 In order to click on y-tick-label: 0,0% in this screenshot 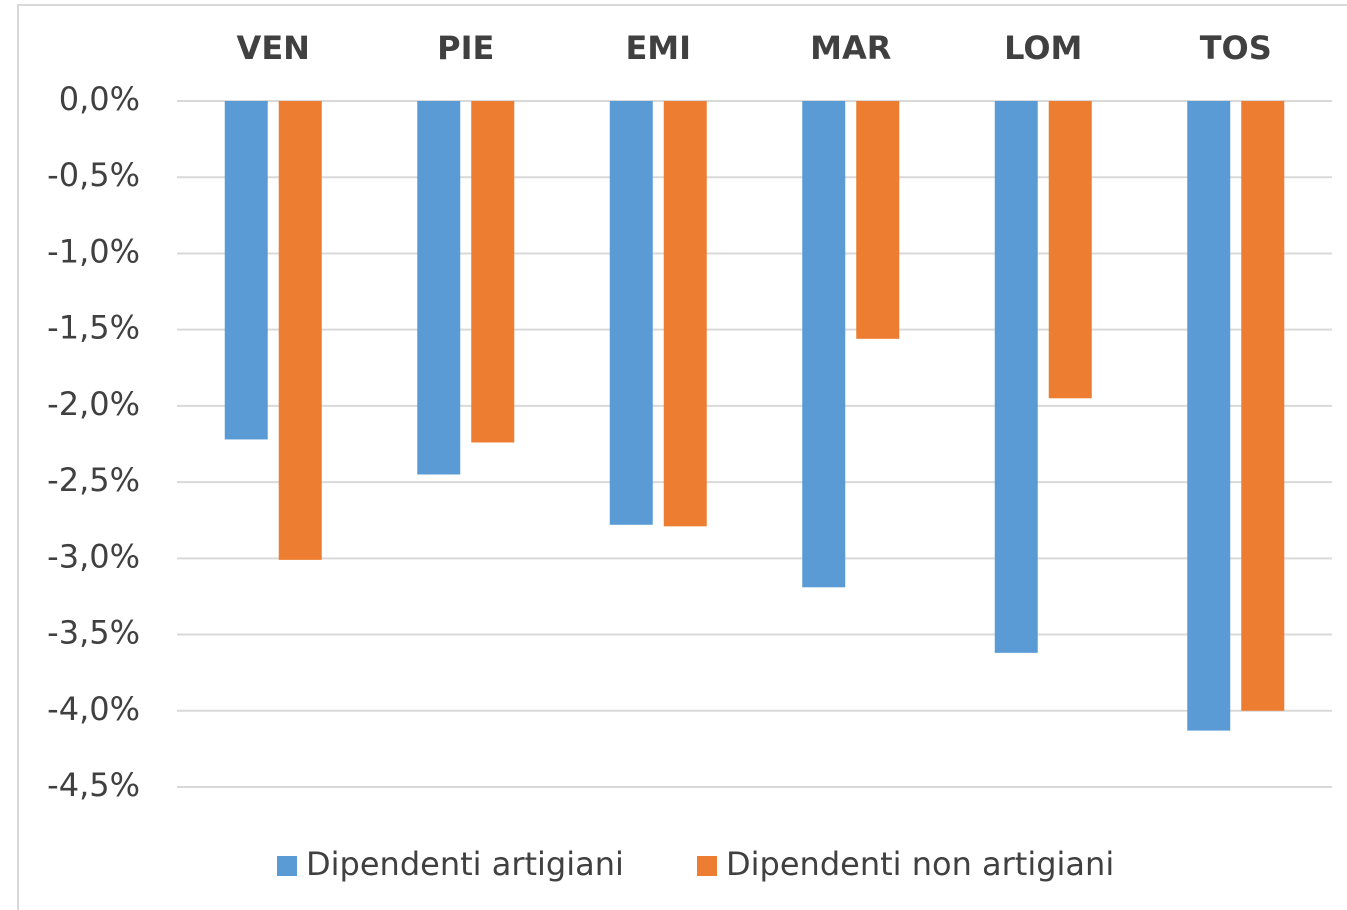, I will do `click(99, 99)`.